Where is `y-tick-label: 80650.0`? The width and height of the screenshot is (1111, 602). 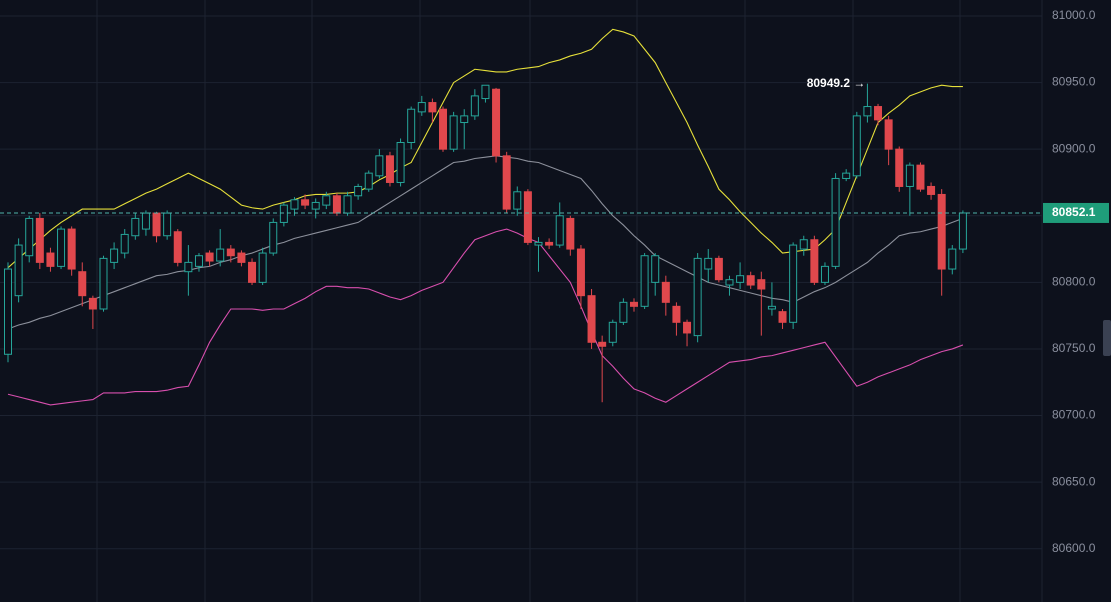 y-tick-label: 80650.0 is located at coordinates (1074, 481).